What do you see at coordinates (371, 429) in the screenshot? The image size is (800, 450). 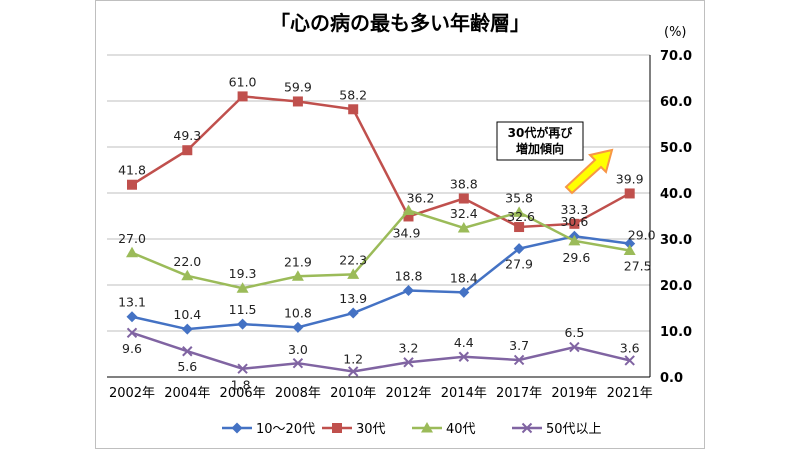 I see `legend-label: 30代` at bounding box center [371, 429].